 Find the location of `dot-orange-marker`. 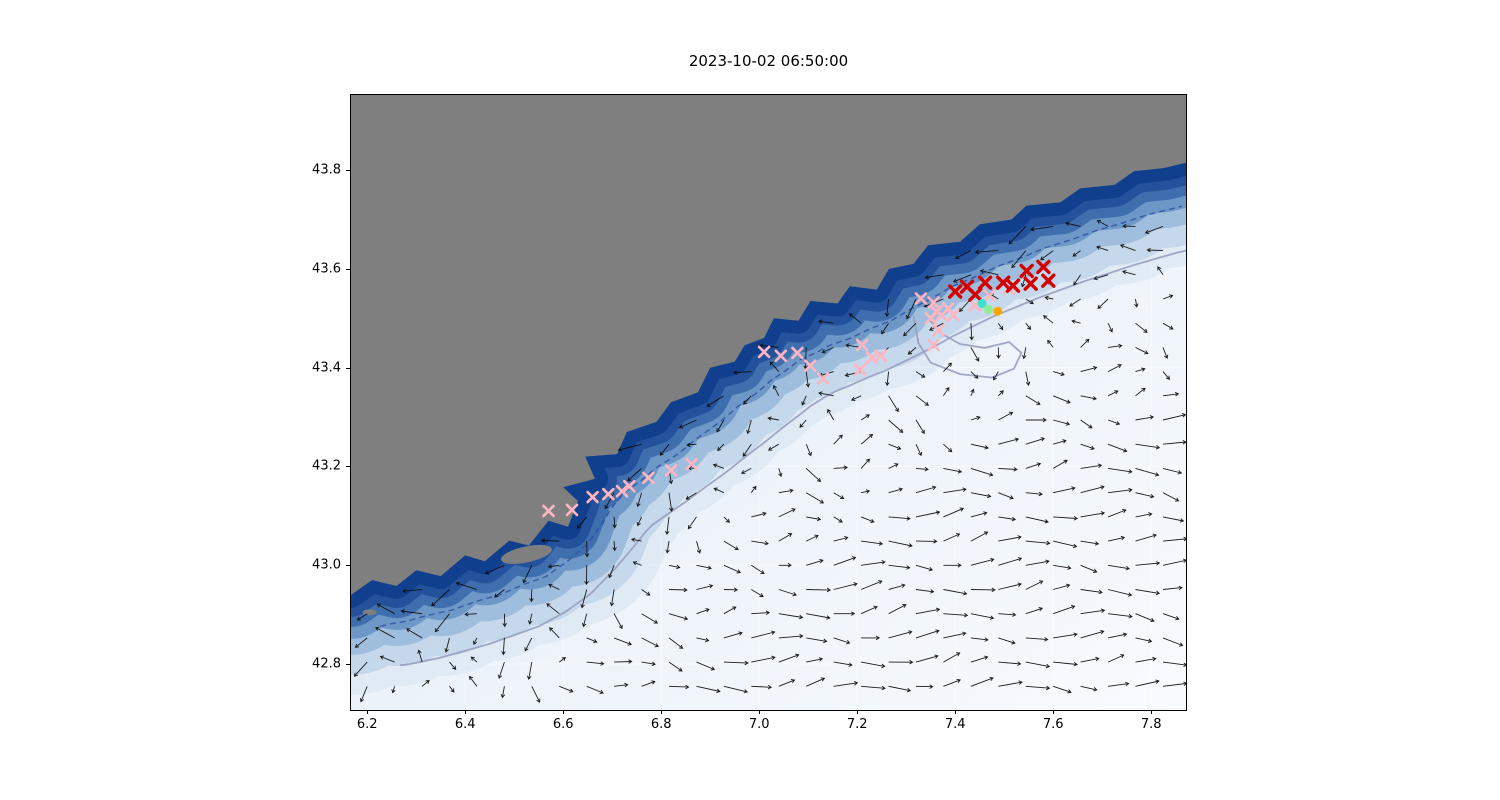

dot-orange-marker is located at coordinates (998, 311).